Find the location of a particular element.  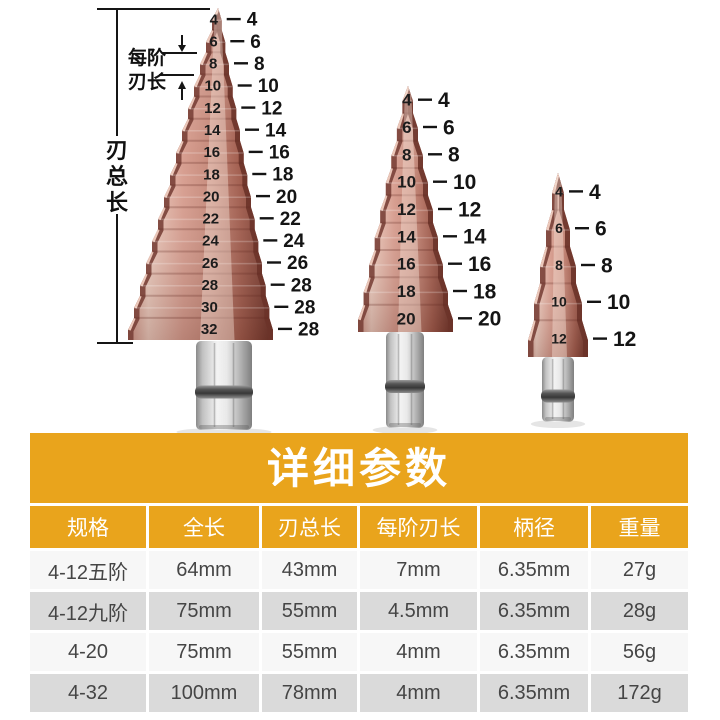

total-blade-length-label: 刃 is located at coordinates (117, 150).